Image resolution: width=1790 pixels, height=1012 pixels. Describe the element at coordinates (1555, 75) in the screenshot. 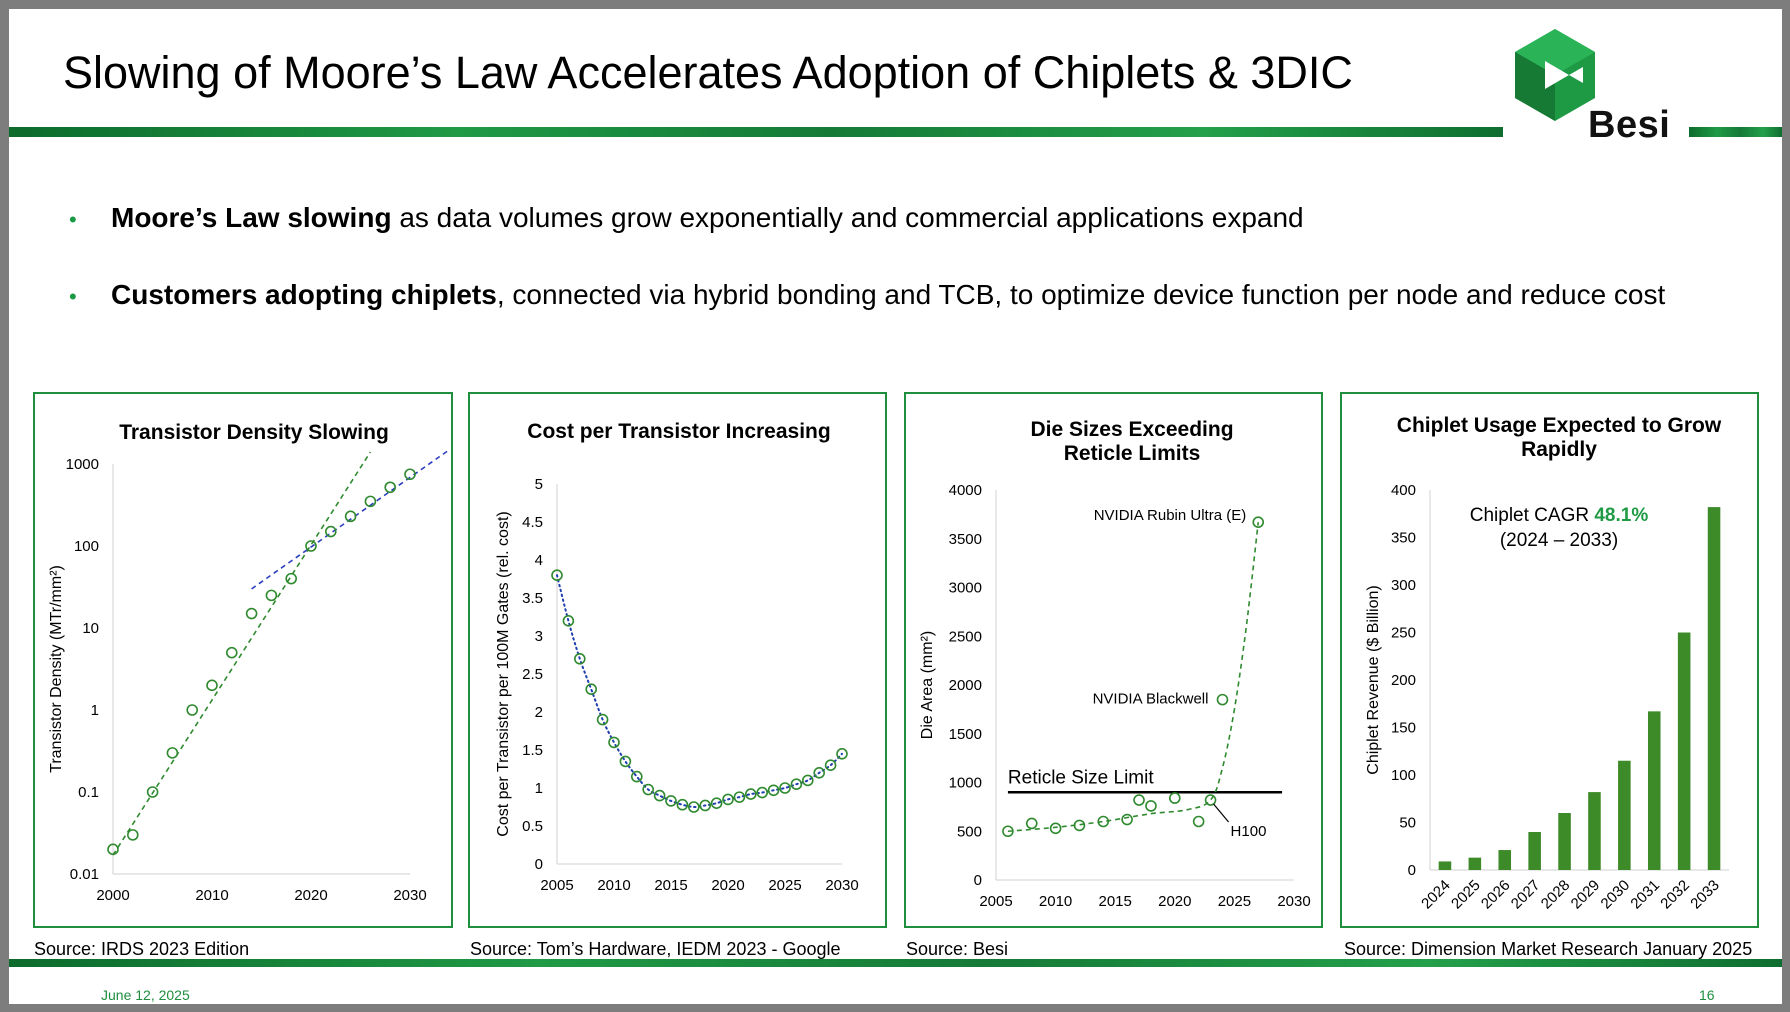

I see `besi-logo-icon` at that location.